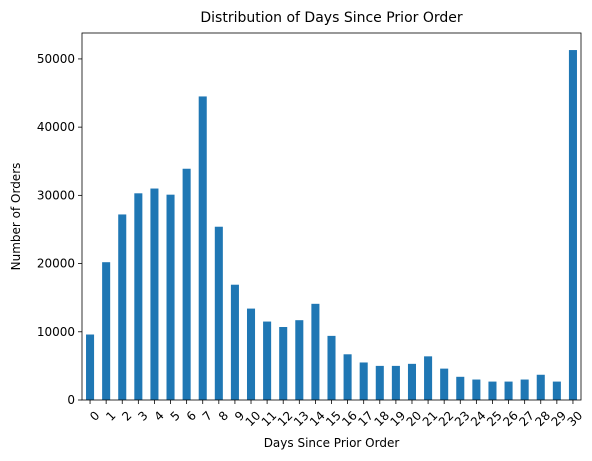 The height and width of the screenshot is (461, 592). What do you see at coordinates (56, 127) in the screenshot?
I see `y-tick-label: 40000` at bounding box center [56, 127].